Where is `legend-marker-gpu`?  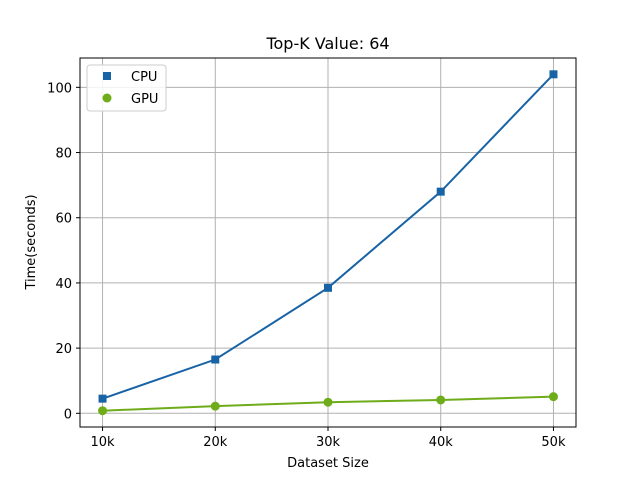 legend-marker-gpu is located at coordinates (107, 98).